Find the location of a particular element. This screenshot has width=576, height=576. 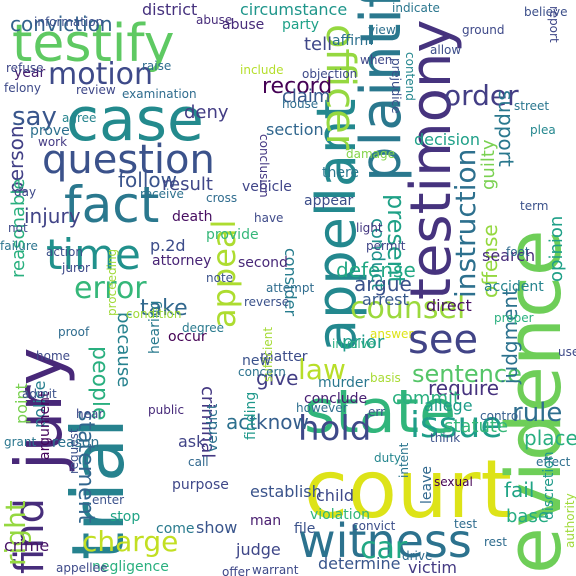

cloud-word: witness is located at coordinates (385, 541).